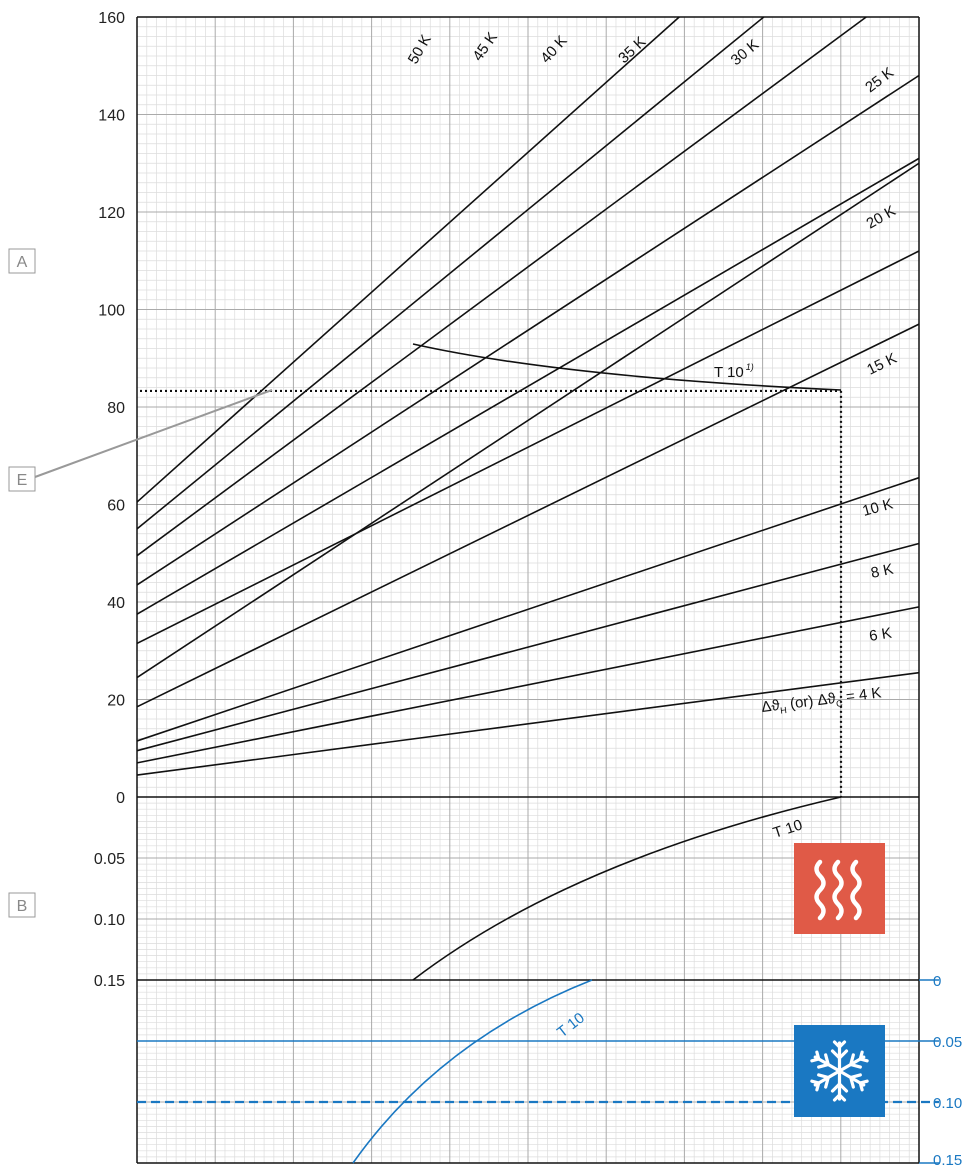 The height and width of the screenshot is (1171, 971). What do you see at coordinates (111, 116) in the screenshot?
I see `tick-label-a-7: 140` at bounding box center [111, 116].